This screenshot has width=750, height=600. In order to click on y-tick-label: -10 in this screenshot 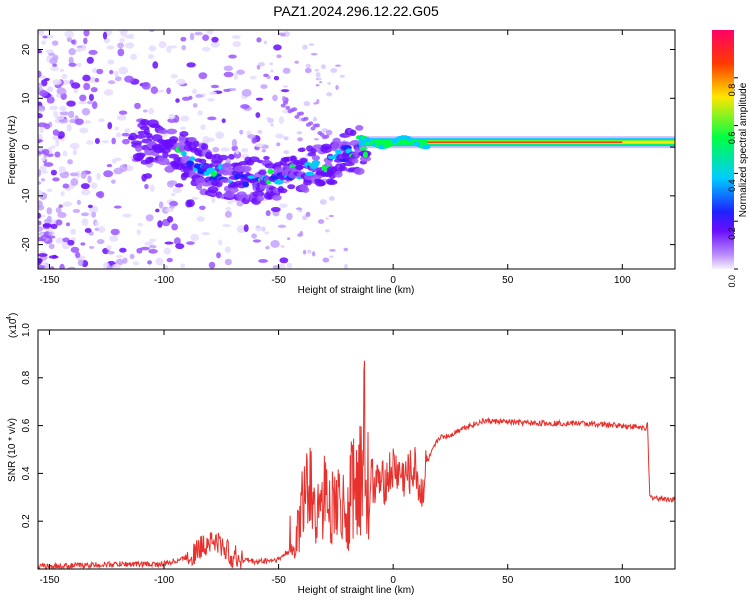, I will do `click(26, 195)`.